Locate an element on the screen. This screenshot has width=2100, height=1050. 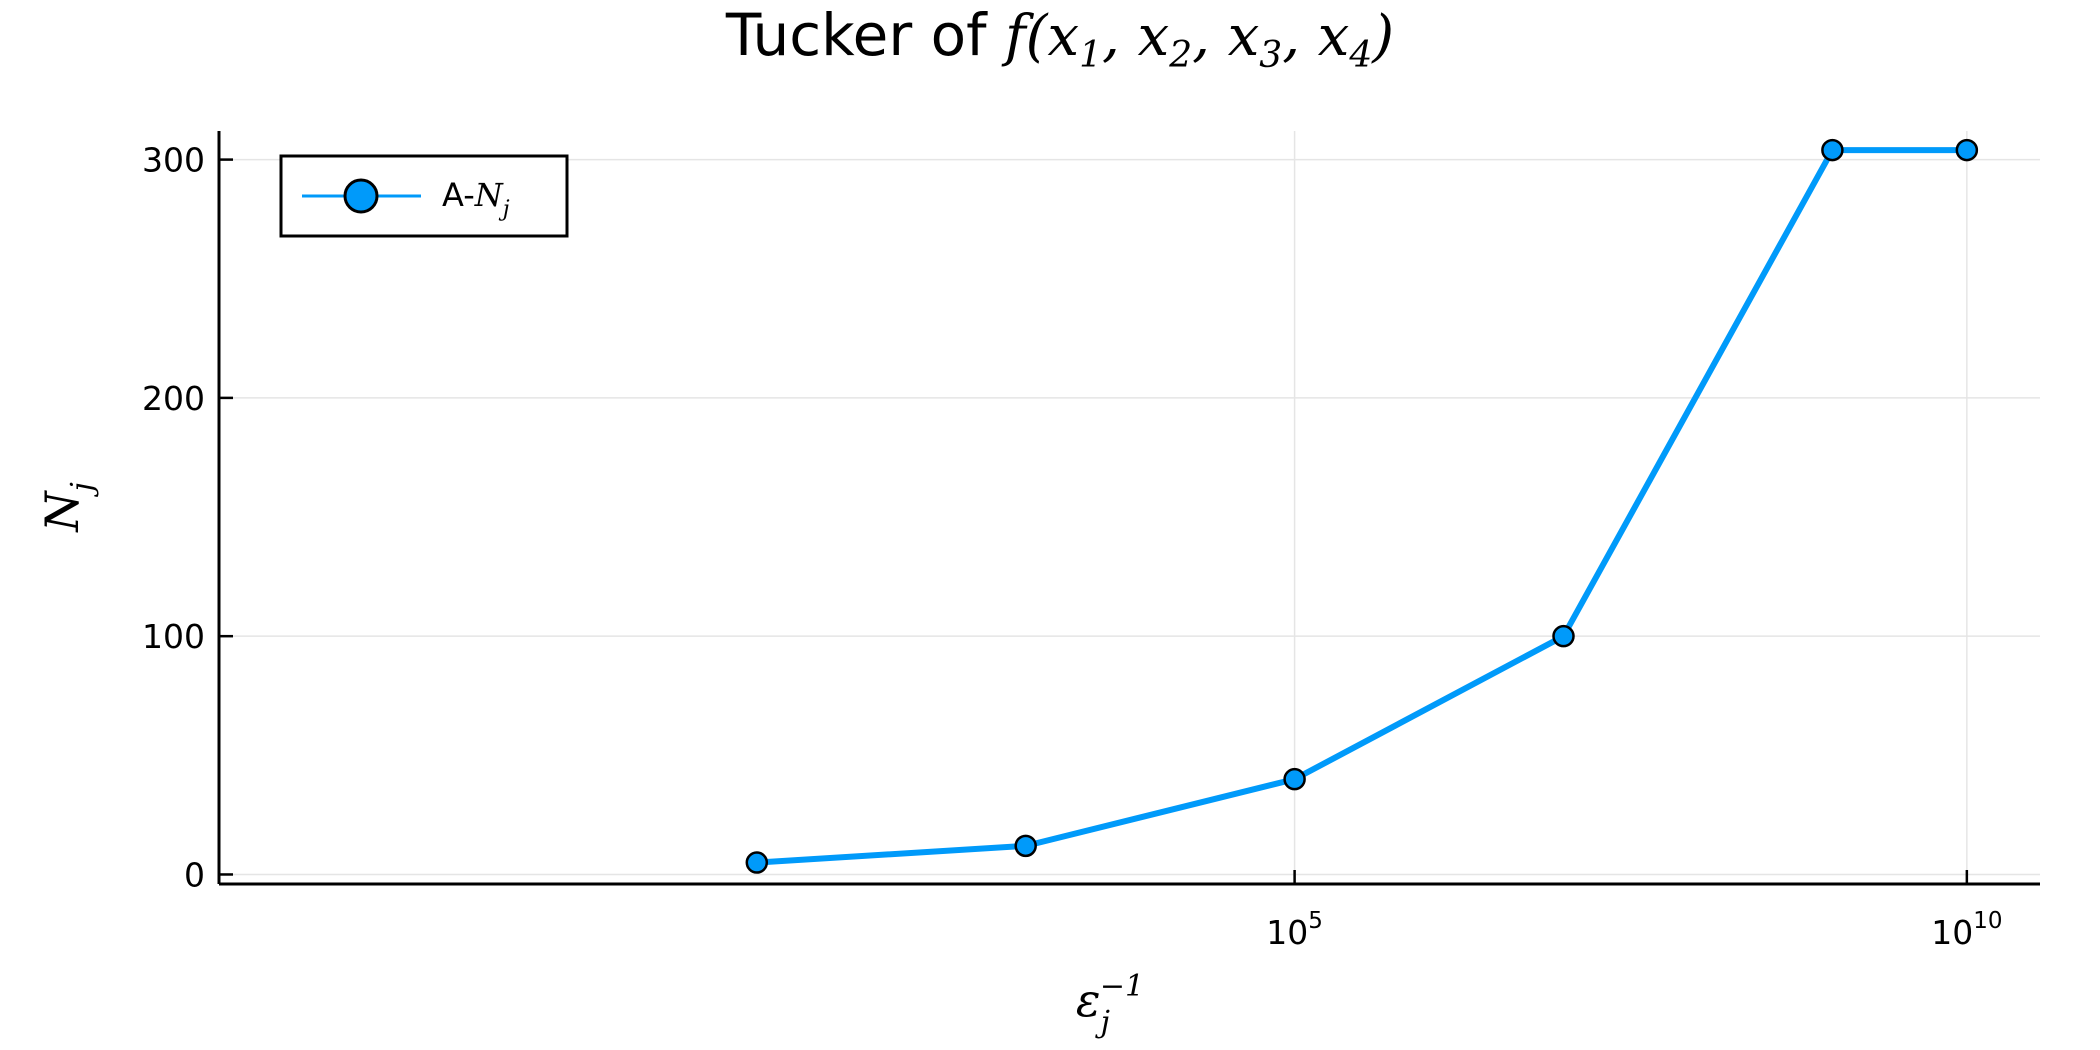
x-tick-label: 1010 is located at coordinates (1966, 930).